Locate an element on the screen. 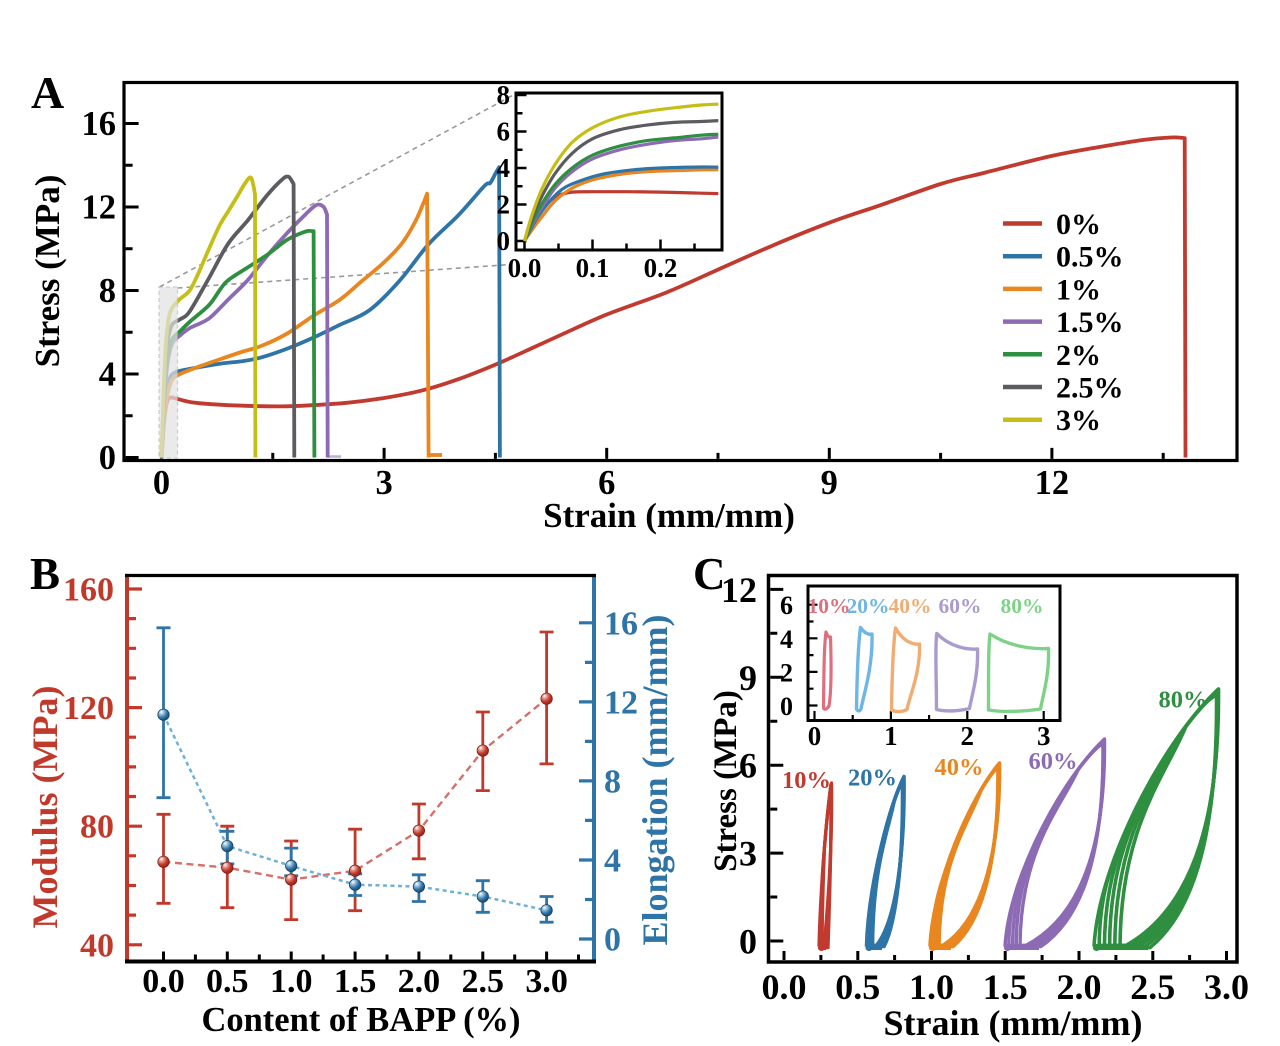  svg-text: 0.5% is located at coordinates (1090, 257).